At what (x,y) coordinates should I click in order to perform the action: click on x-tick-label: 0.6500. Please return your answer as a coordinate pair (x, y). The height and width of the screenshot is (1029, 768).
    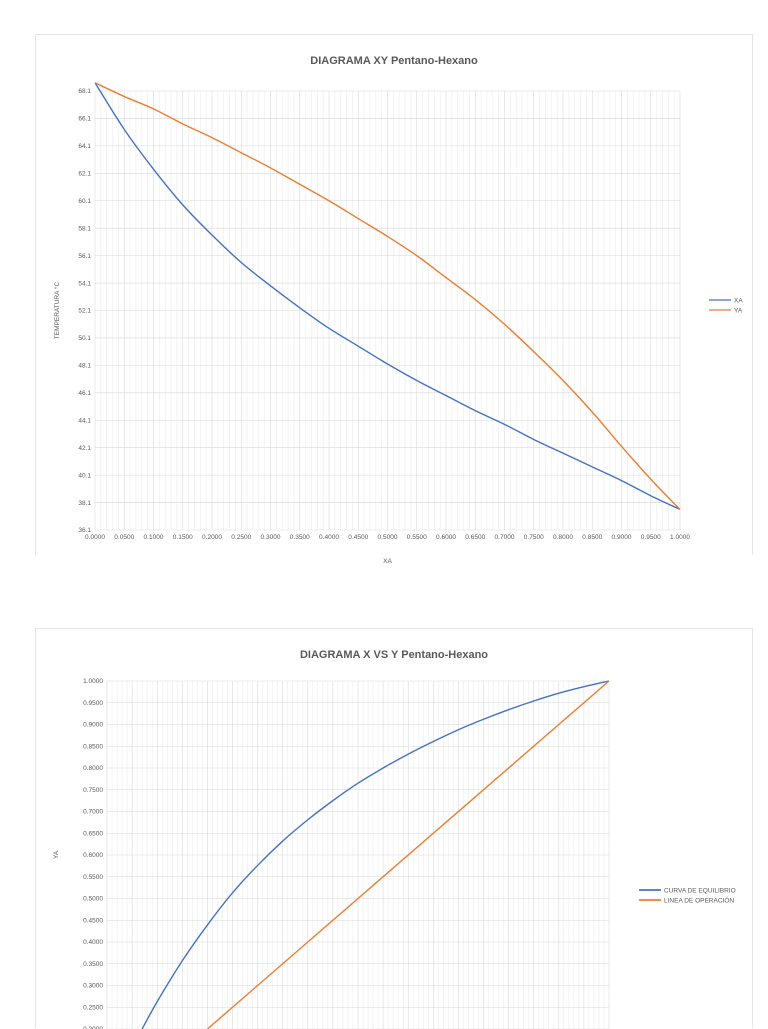
    Looking at the image, I should click on (475, 537).